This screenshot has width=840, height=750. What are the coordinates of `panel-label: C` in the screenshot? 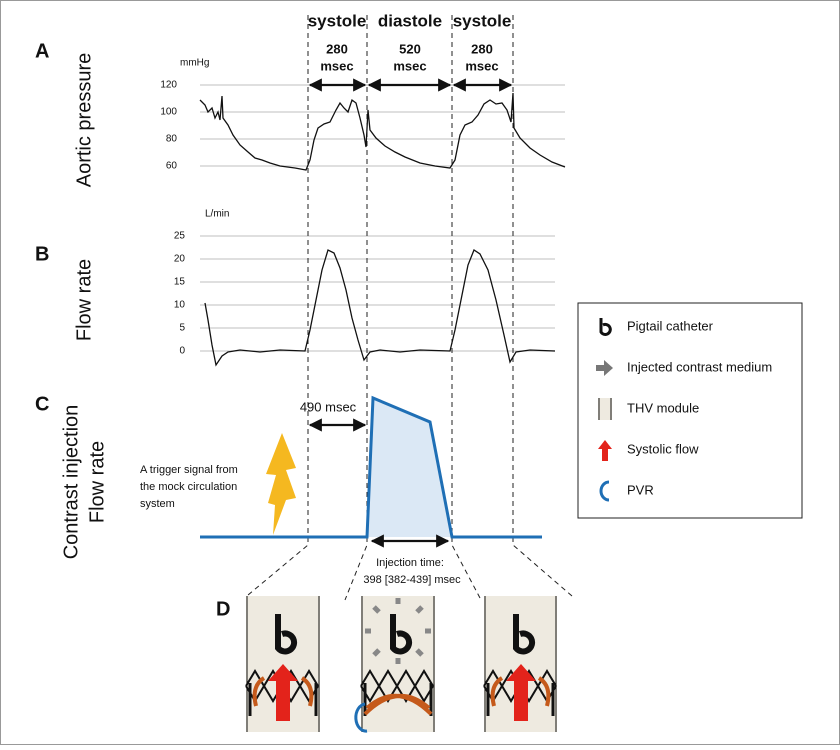 It's located at (42, 404).